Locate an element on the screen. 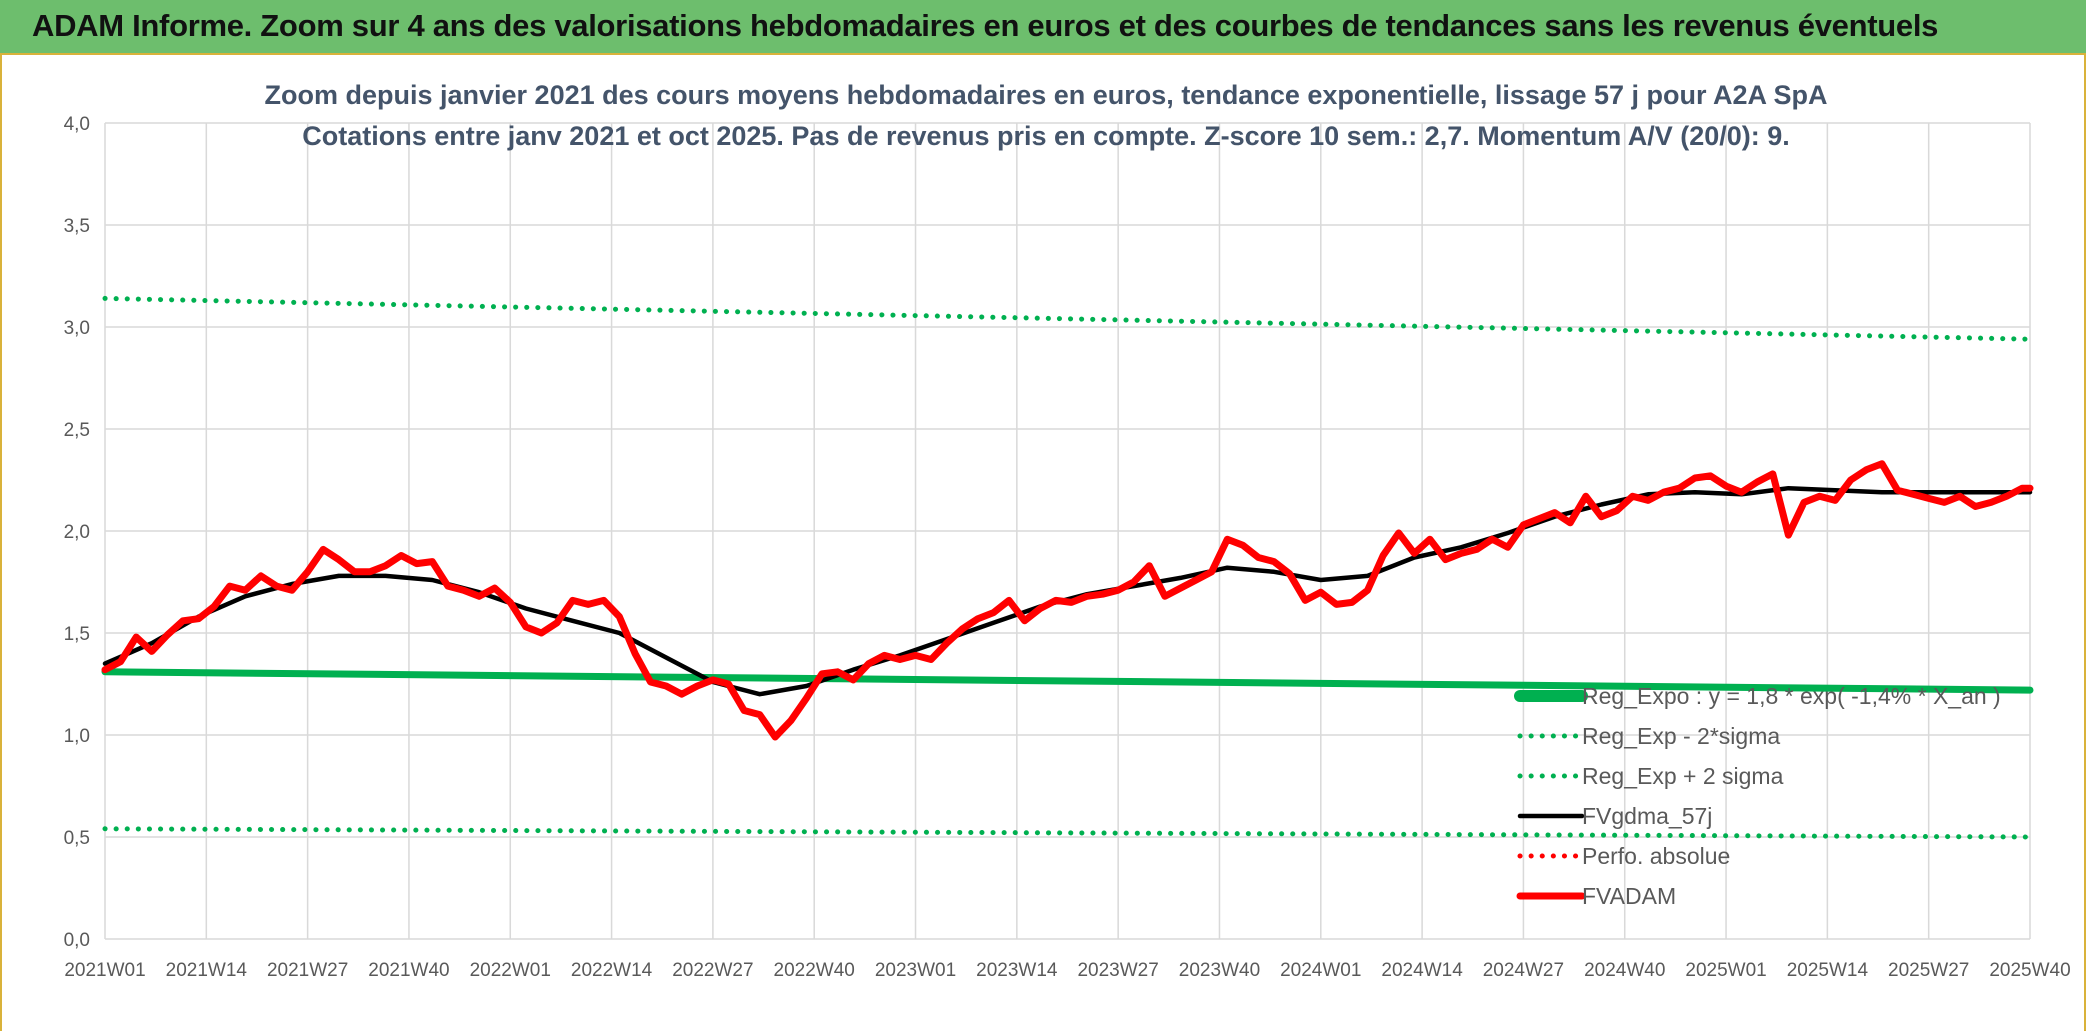 This screenshot has width=2086, height=1031. x-tick-label: 2024W40 is located at coordinates (1624, 970).